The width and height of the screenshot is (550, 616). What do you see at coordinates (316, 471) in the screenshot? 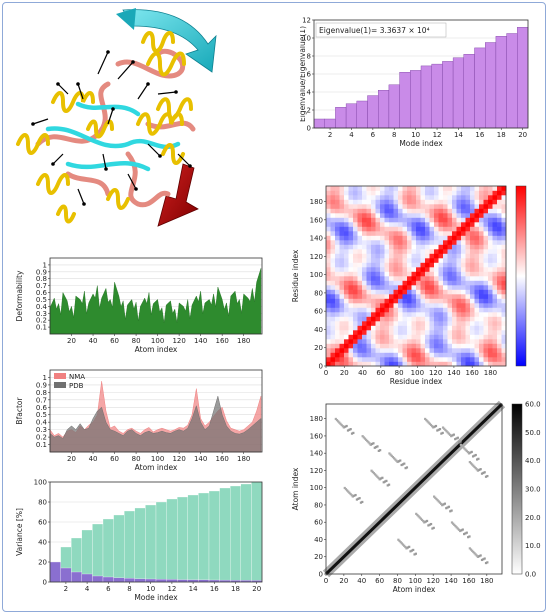
I see `y-tick-label: 120` at bounding box center [316, 471].